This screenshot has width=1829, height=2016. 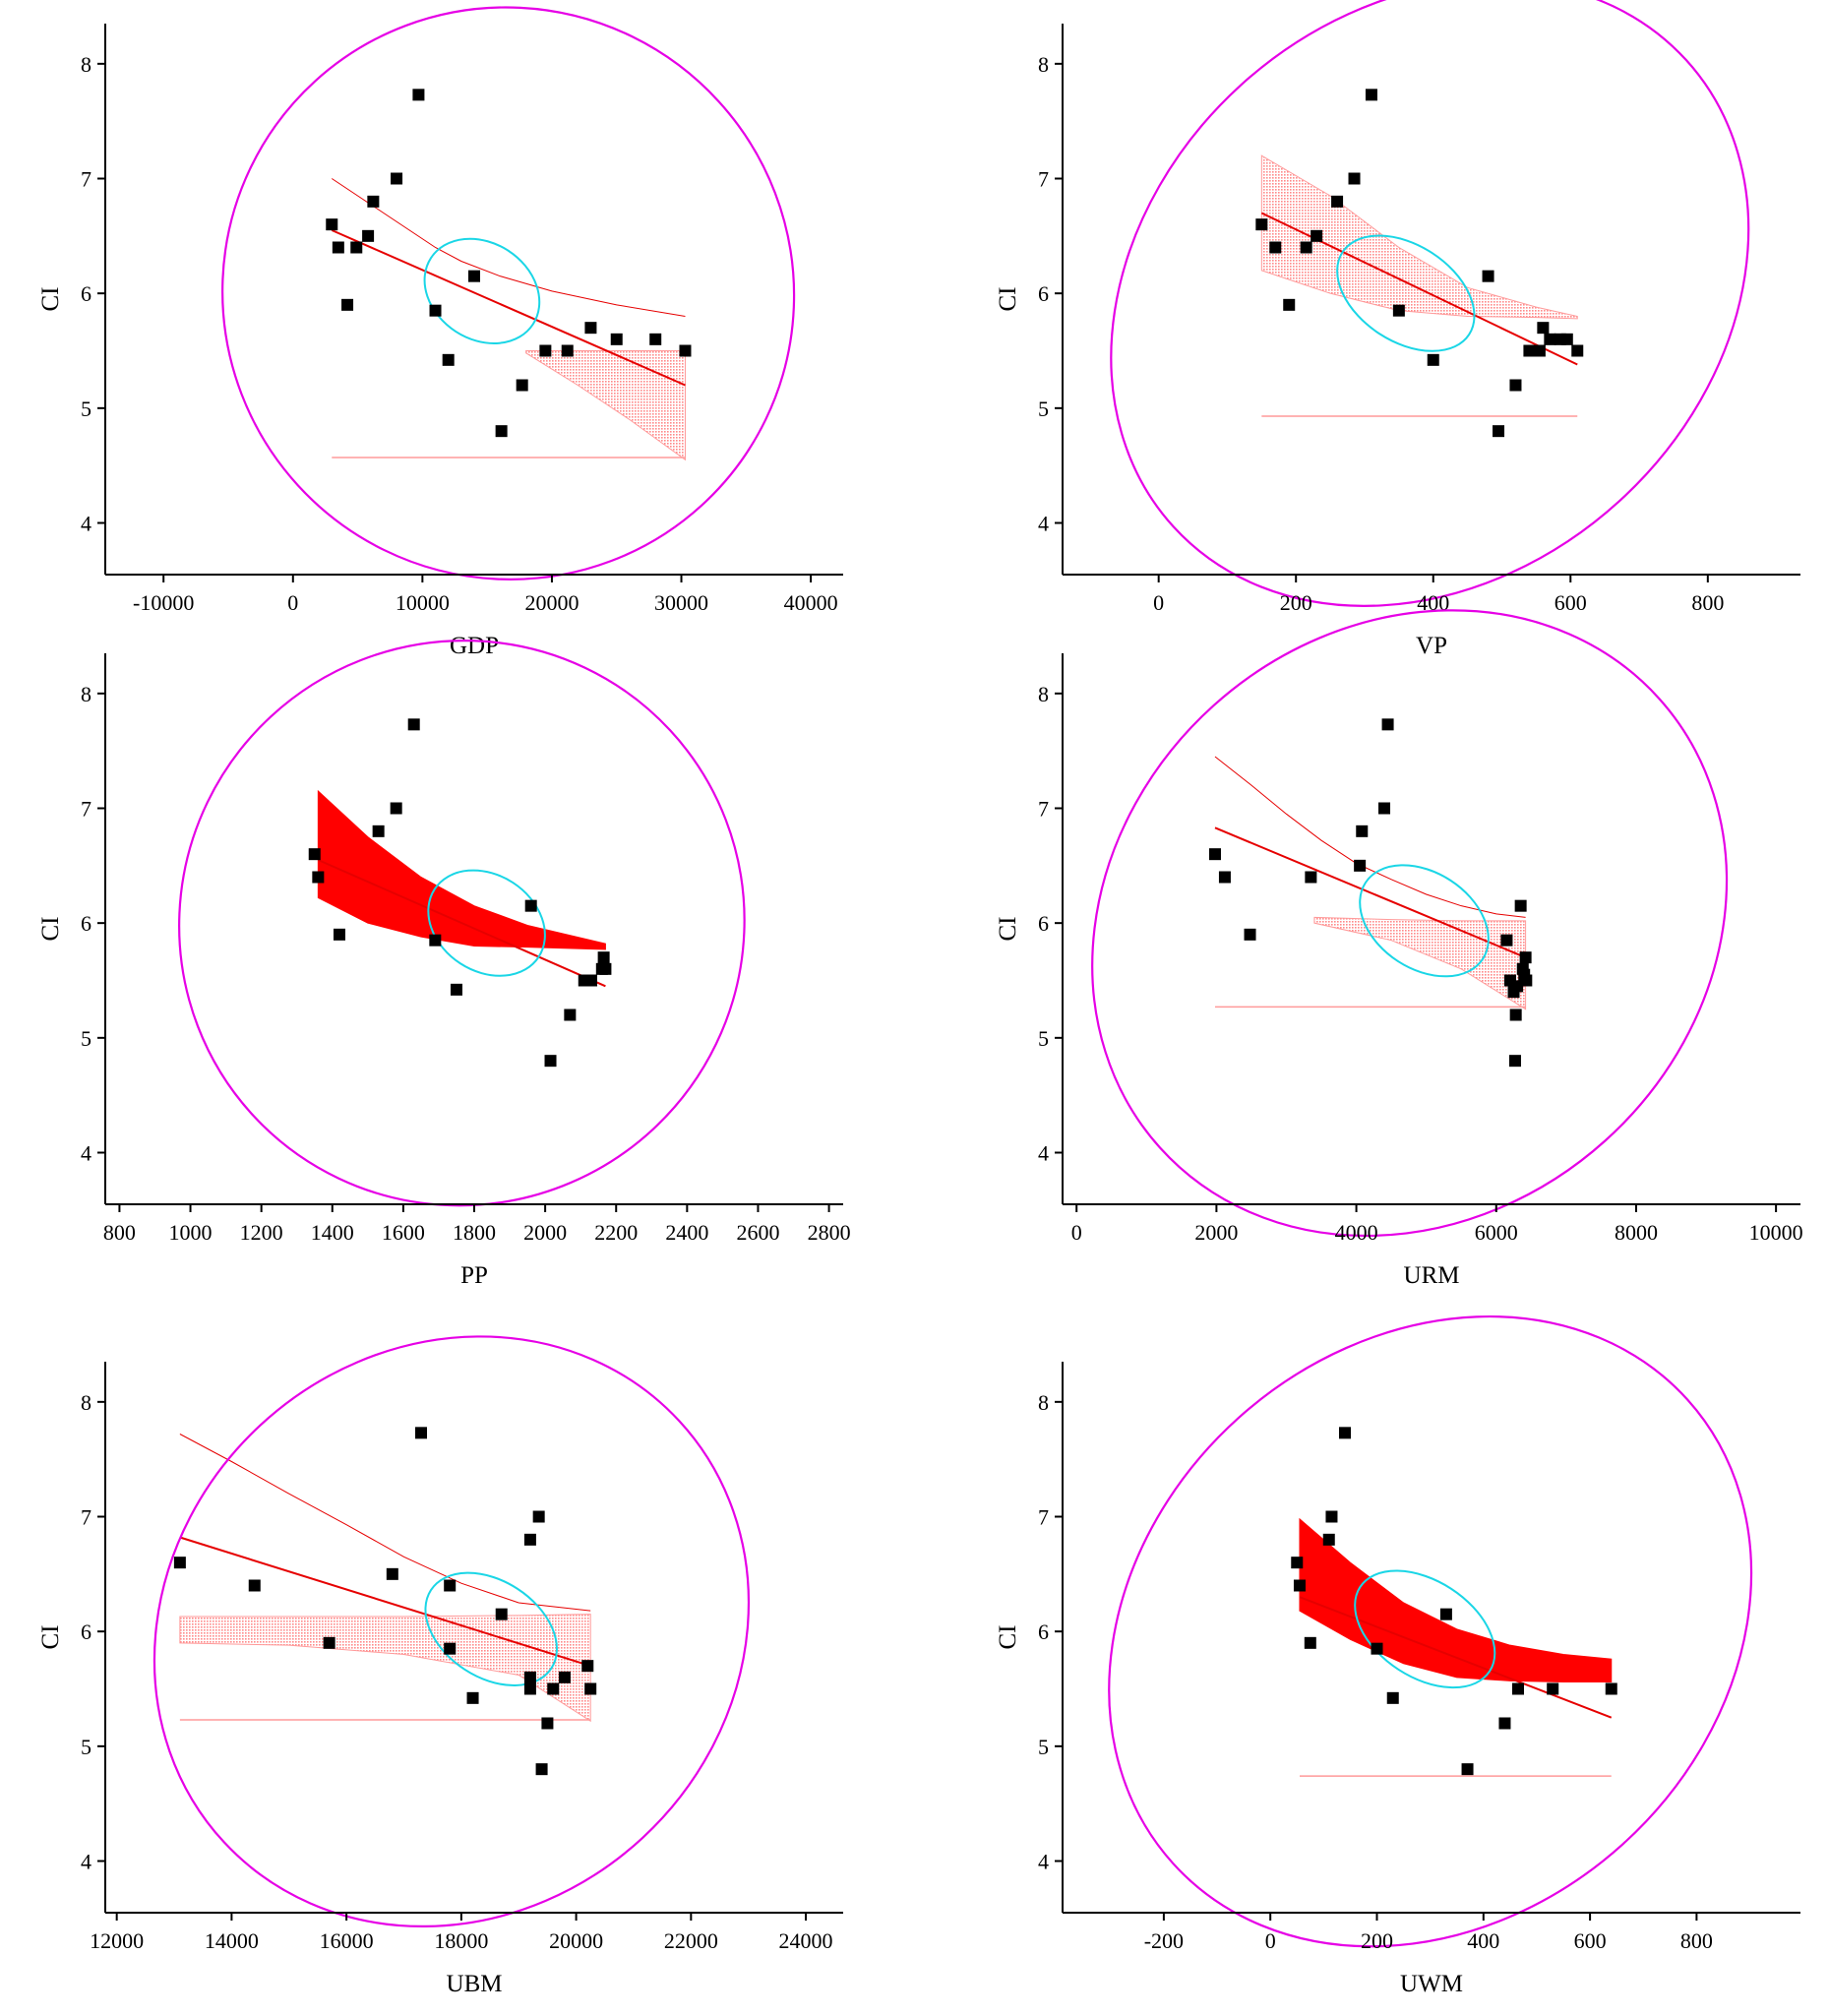 What do you see at coordinates (758, 1232) in the screenshot?
I see `x-tick-label: 2600` at bounding box center [758, 1232].